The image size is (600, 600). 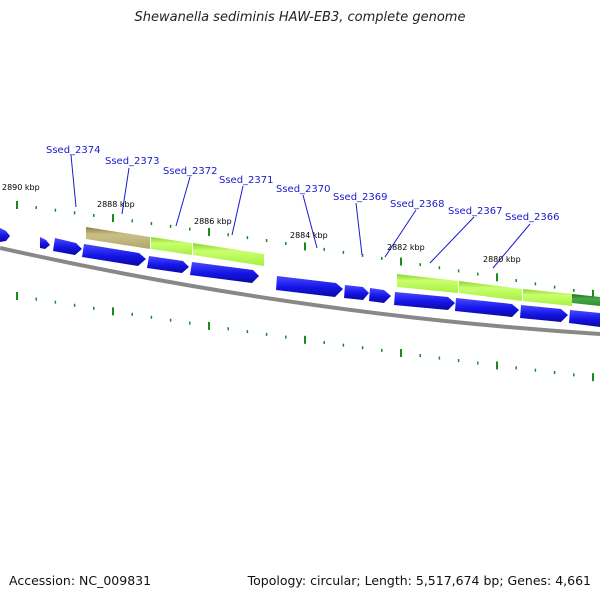 I want to click on gene-label: Ssed_2374, so click(x=73, y=150).